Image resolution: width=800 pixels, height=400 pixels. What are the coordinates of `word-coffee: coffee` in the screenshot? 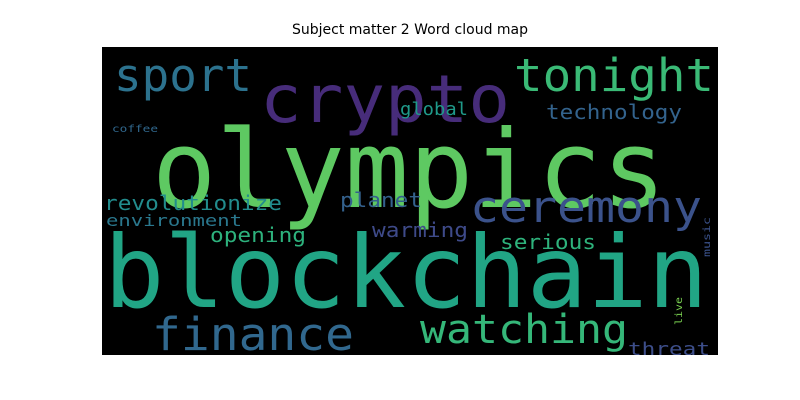 It's located at (135, 129).